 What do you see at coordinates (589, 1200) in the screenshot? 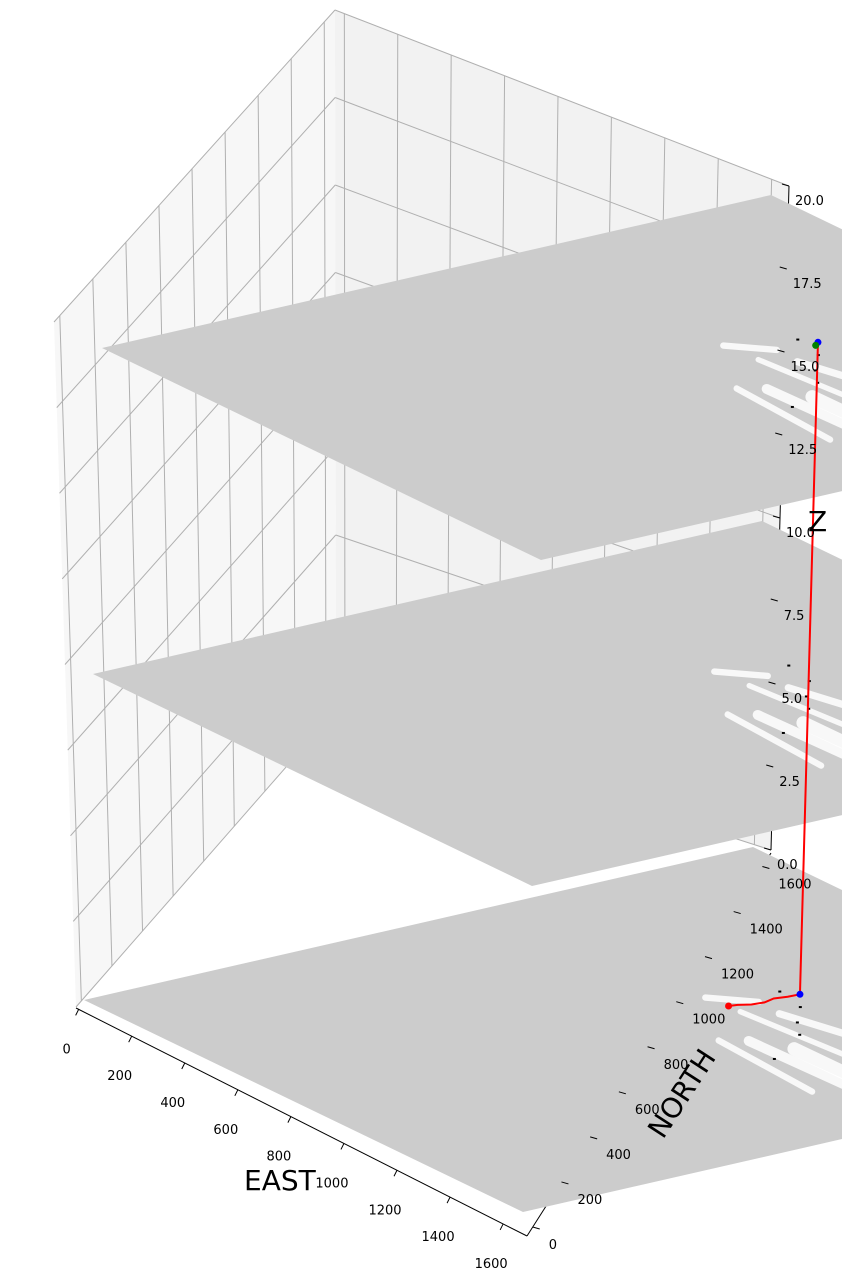
I see `y-tick-label: 200` at bounding box center [589, 1200].